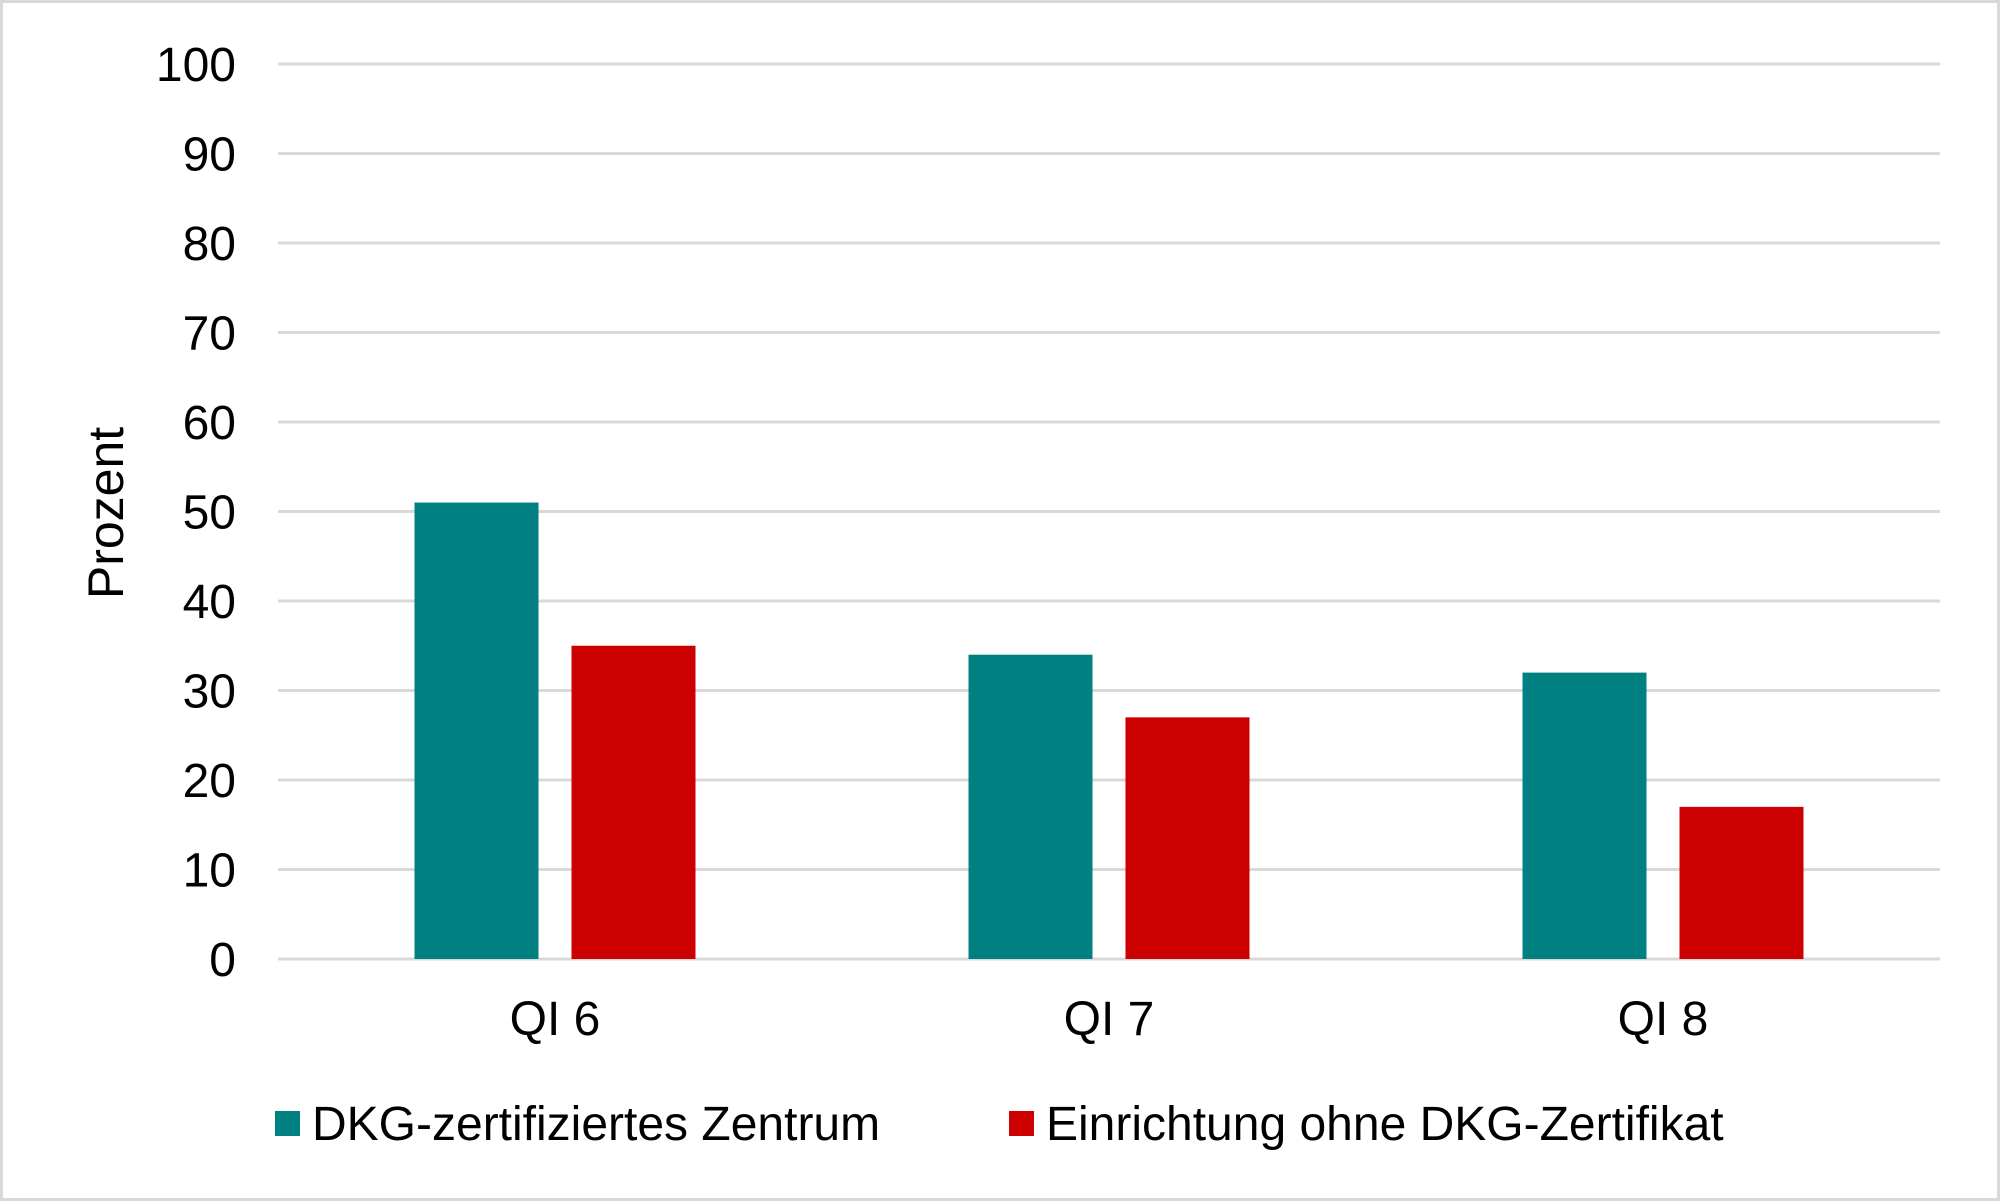 The width and height of the screenshot is (2000, 1204). I want to click on y-tick-label: 90, so click(209, 155).